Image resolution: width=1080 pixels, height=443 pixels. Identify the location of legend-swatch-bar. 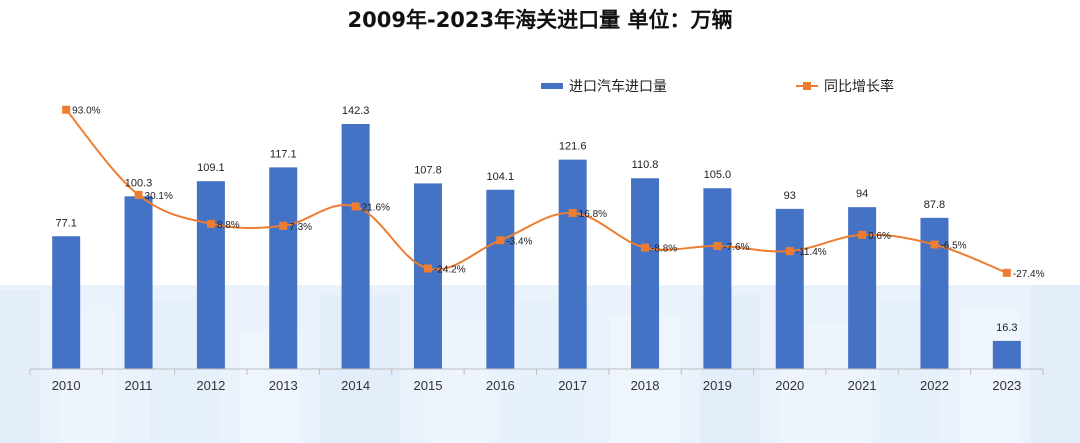
(552, 86).